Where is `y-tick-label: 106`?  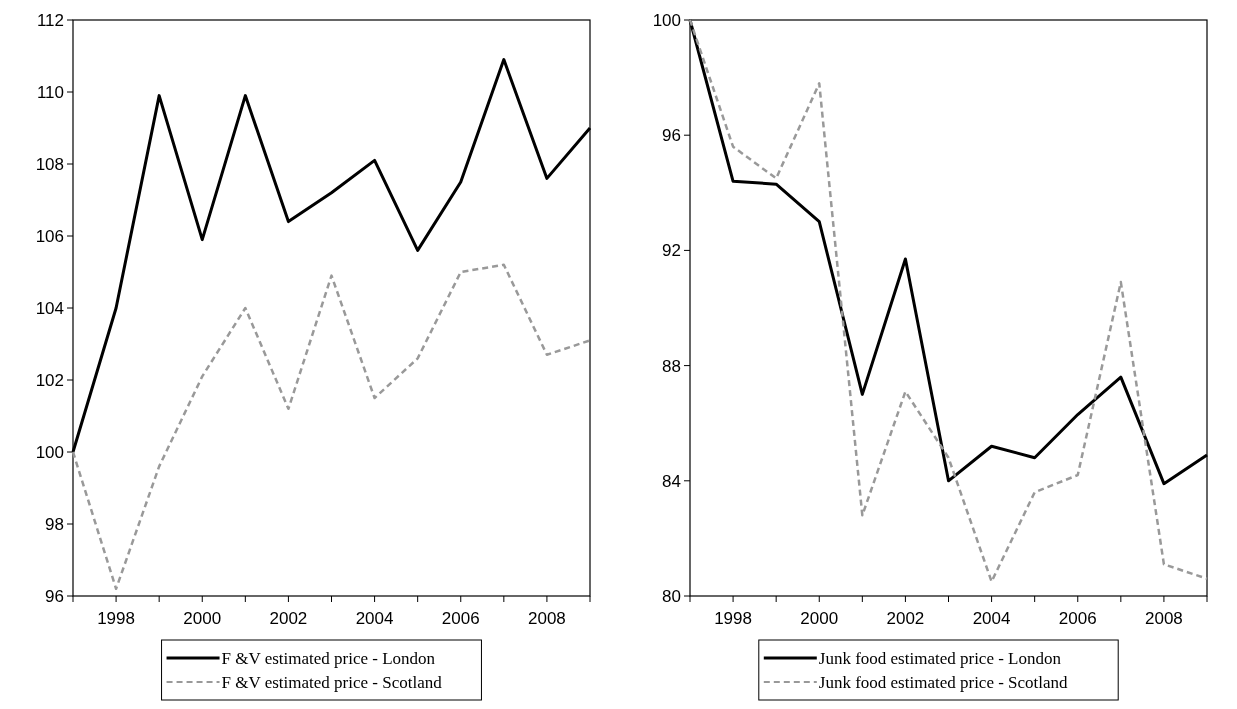 y-tick-label: 106 is located at coordinates (49, 236).